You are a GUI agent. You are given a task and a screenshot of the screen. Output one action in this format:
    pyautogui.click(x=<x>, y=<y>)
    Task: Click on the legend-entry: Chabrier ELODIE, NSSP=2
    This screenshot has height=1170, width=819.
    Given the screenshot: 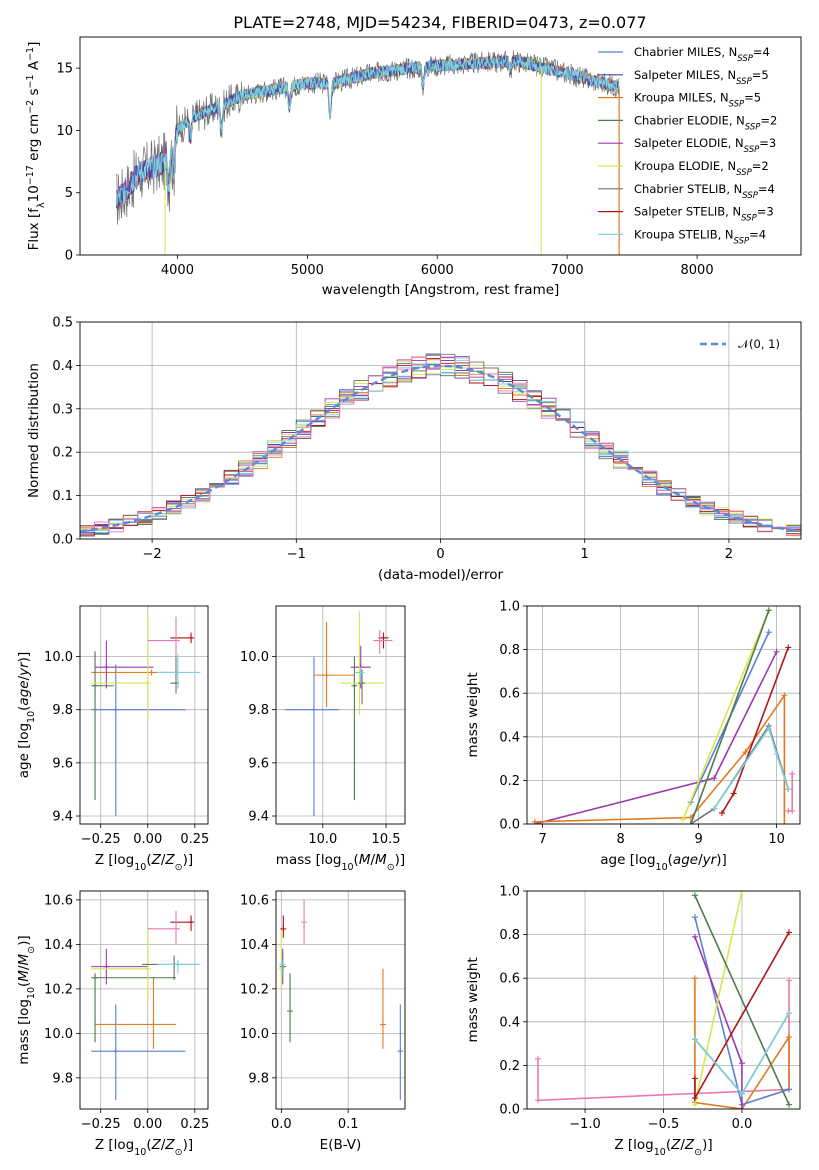 What is the action you would take?
    pyautogui.click(x=705, y=122)
    